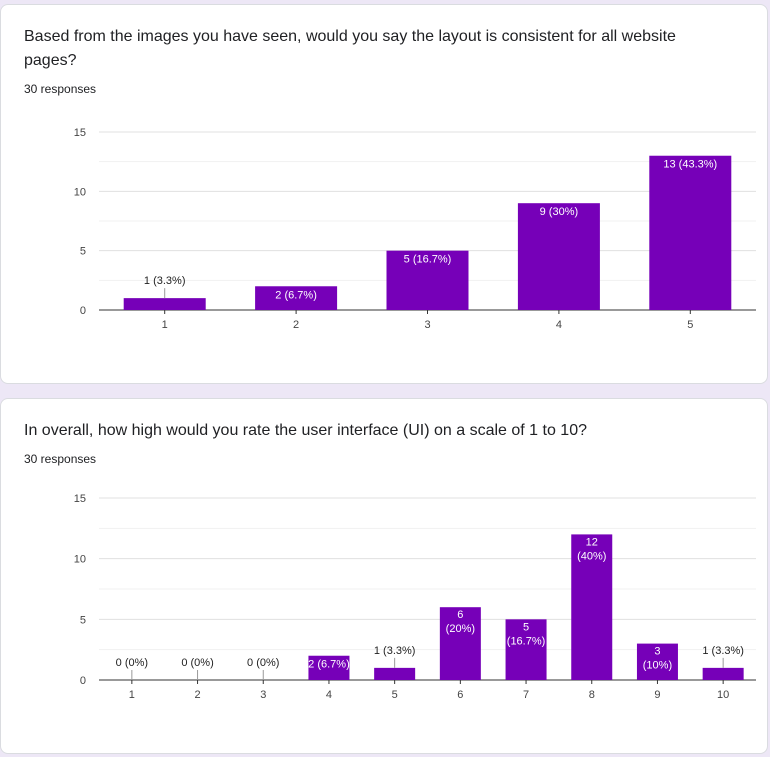 The height and width of the screenshot is (757, 770). I want to click on bar-data-label: 3 (10%), so click(657, 659).